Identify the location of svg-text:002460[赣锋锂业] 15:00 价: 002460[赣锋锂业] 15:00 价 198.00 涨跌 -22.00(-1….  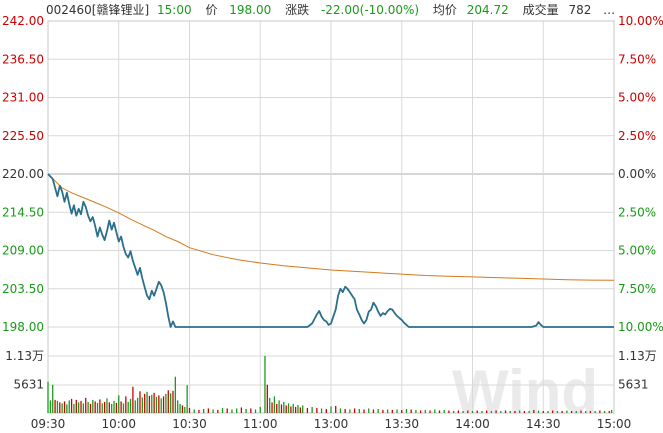
(330, 9).